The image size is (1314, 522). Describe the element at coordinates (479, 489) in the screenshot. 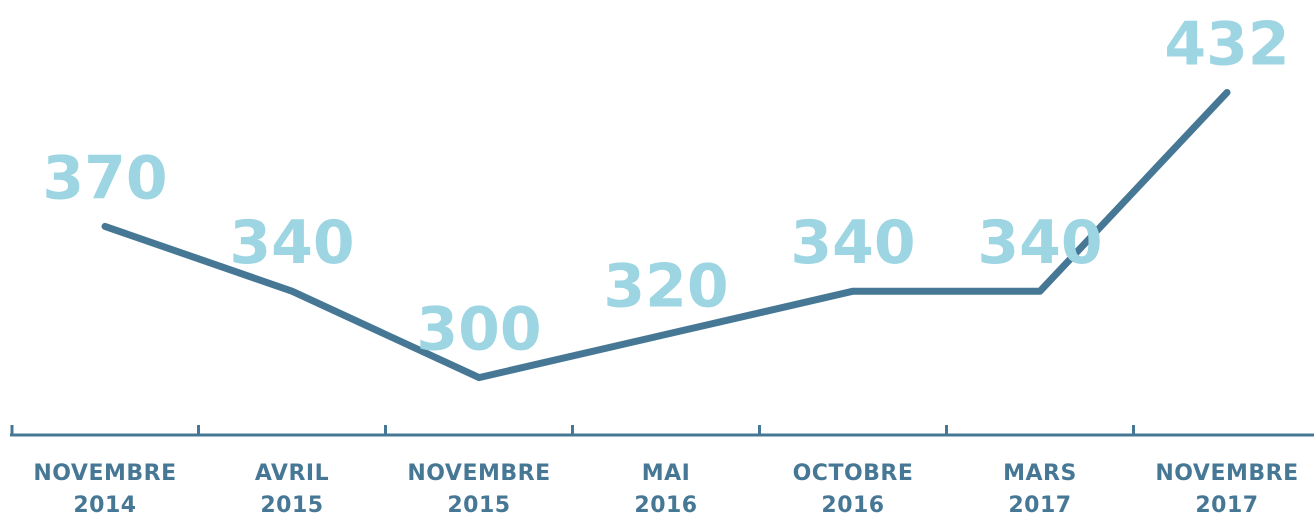

I see `x-tick-label: NOVEMBRE 2015` at that location.